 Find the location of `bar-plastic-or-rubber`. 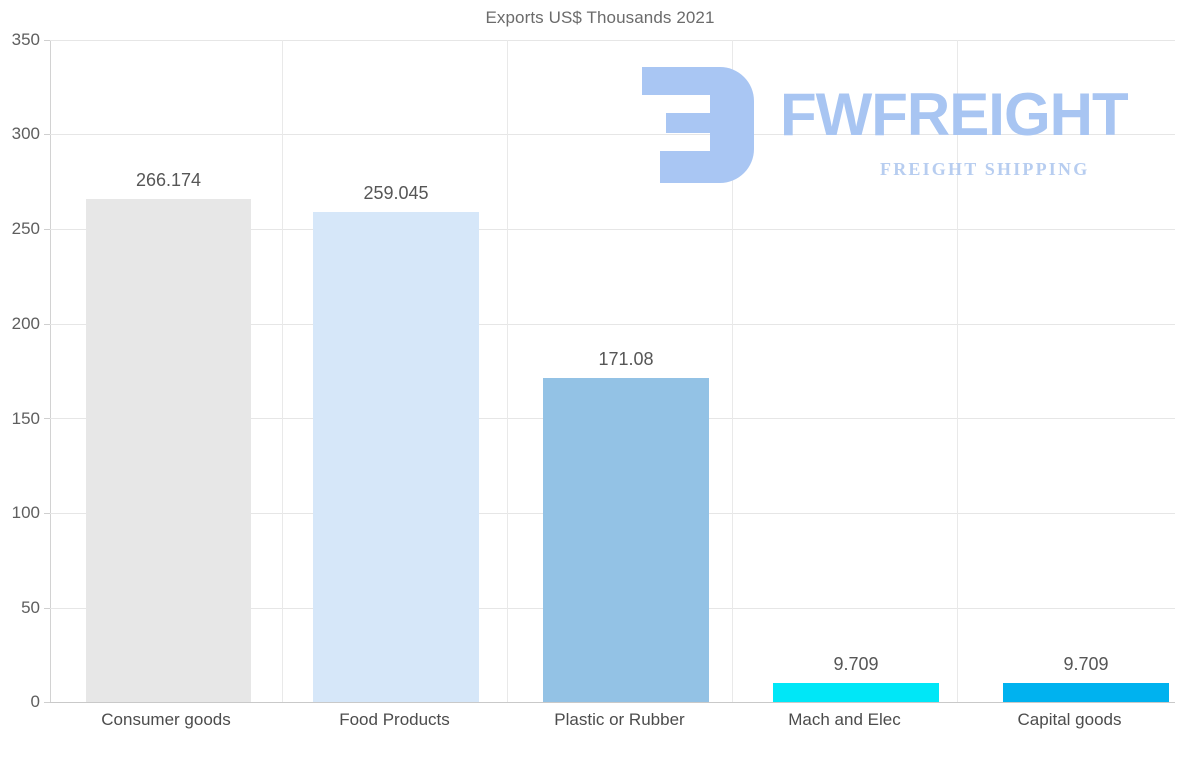

bar-plastic-or-rubber is located at coordinates (626, 540).